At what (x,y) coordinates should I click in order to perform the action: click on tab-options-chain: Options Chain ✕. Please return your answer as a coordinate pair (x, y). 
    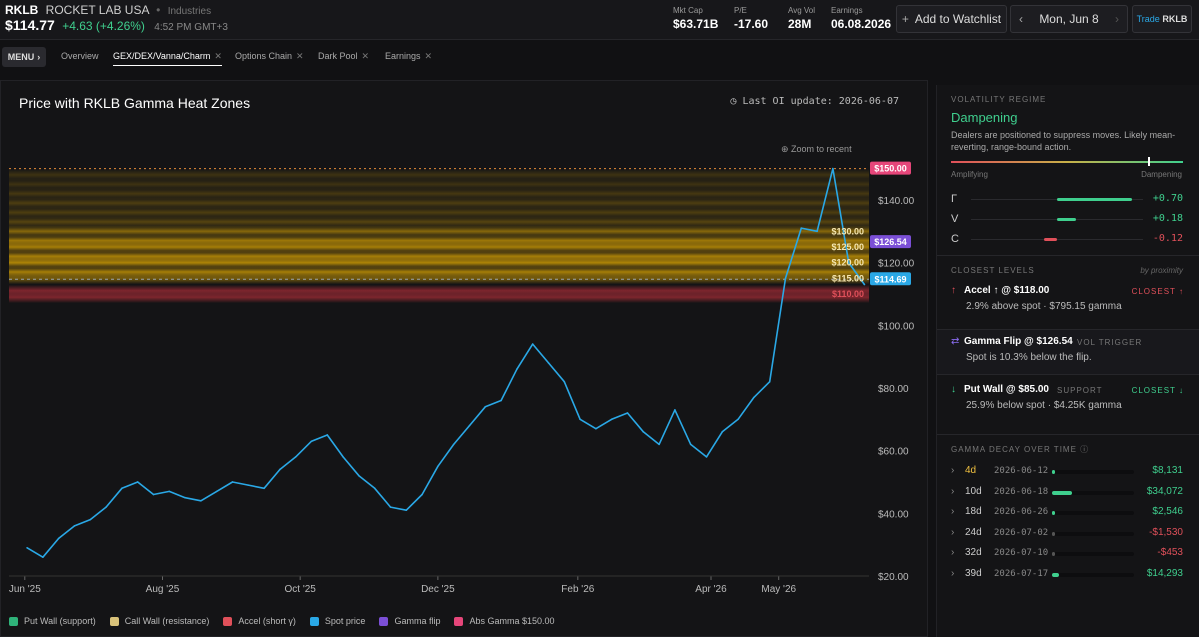
    Looking at the image, I should click on (269, 56).